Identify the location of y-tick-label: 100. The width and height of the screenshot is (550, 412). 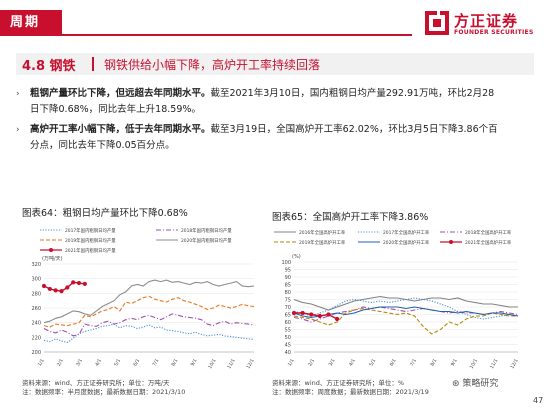
(286, 263).